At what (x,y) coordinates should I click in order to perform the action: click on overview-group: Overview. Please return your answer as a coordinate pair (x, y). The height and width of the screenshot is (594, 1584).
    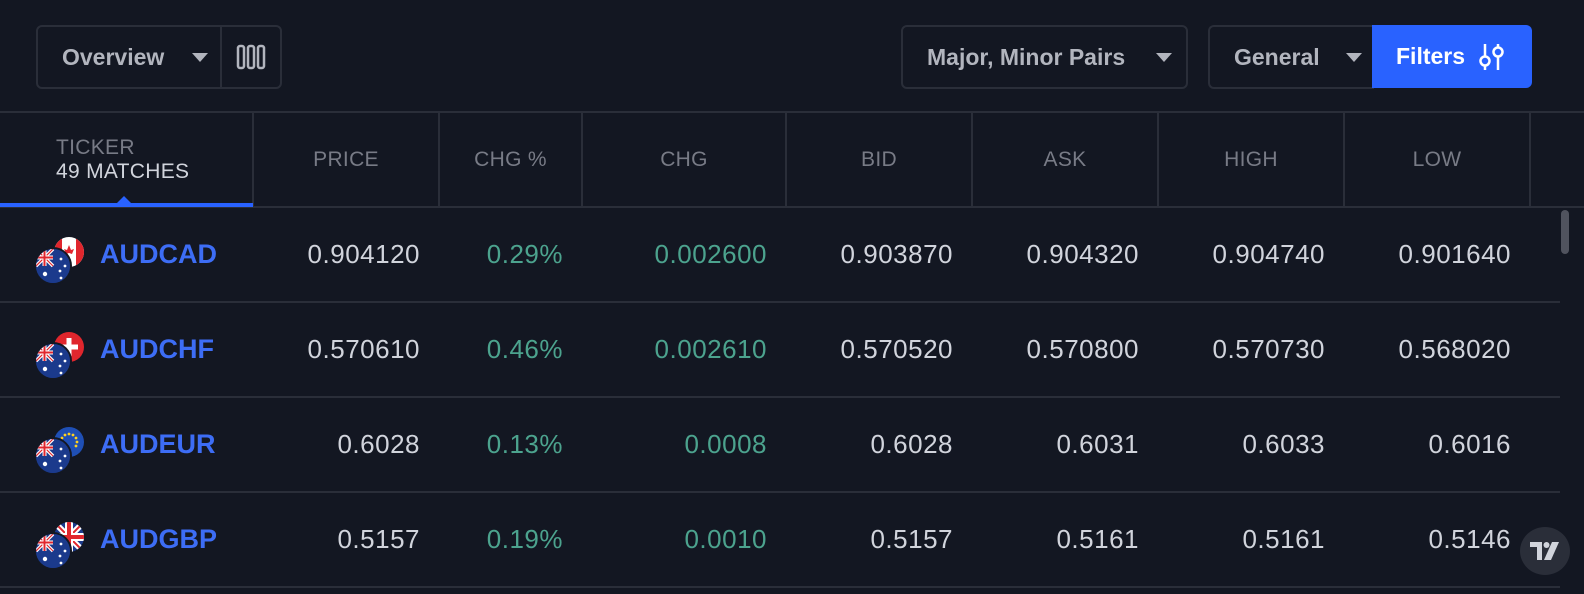
    Looking at the image, I should click on (159, 57).